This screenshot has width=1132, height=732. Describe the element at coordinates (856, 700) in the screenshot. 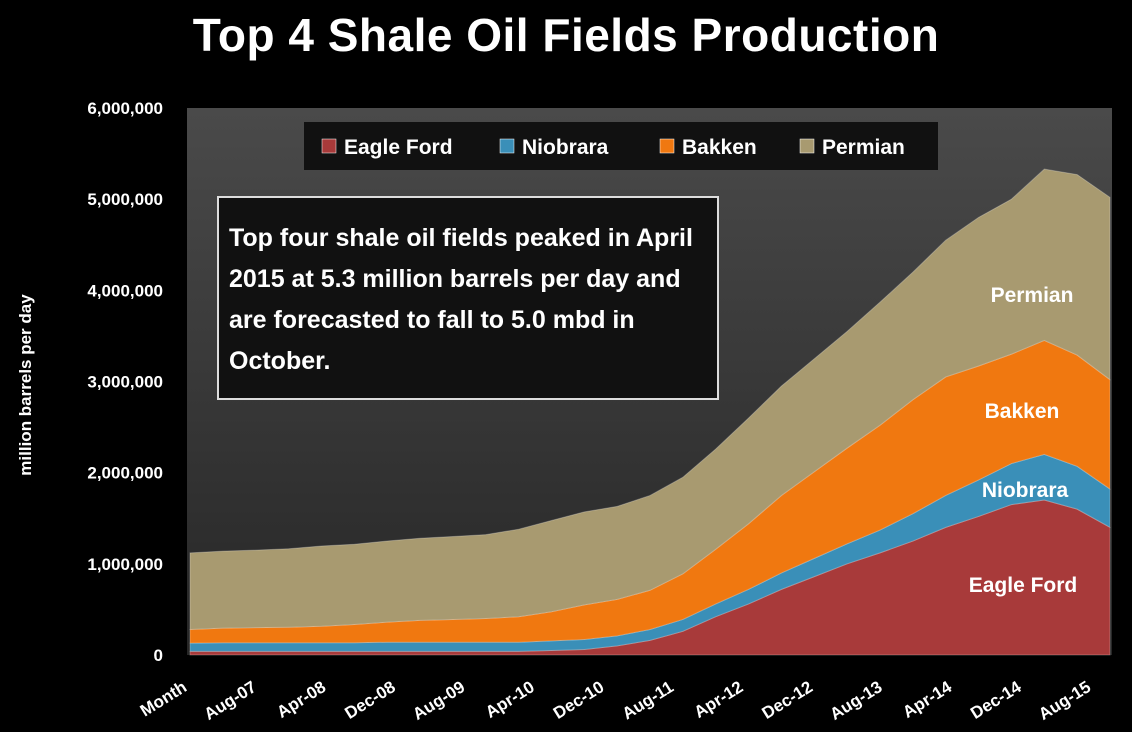

I see `x-tick-label: Aug-13` at that location.